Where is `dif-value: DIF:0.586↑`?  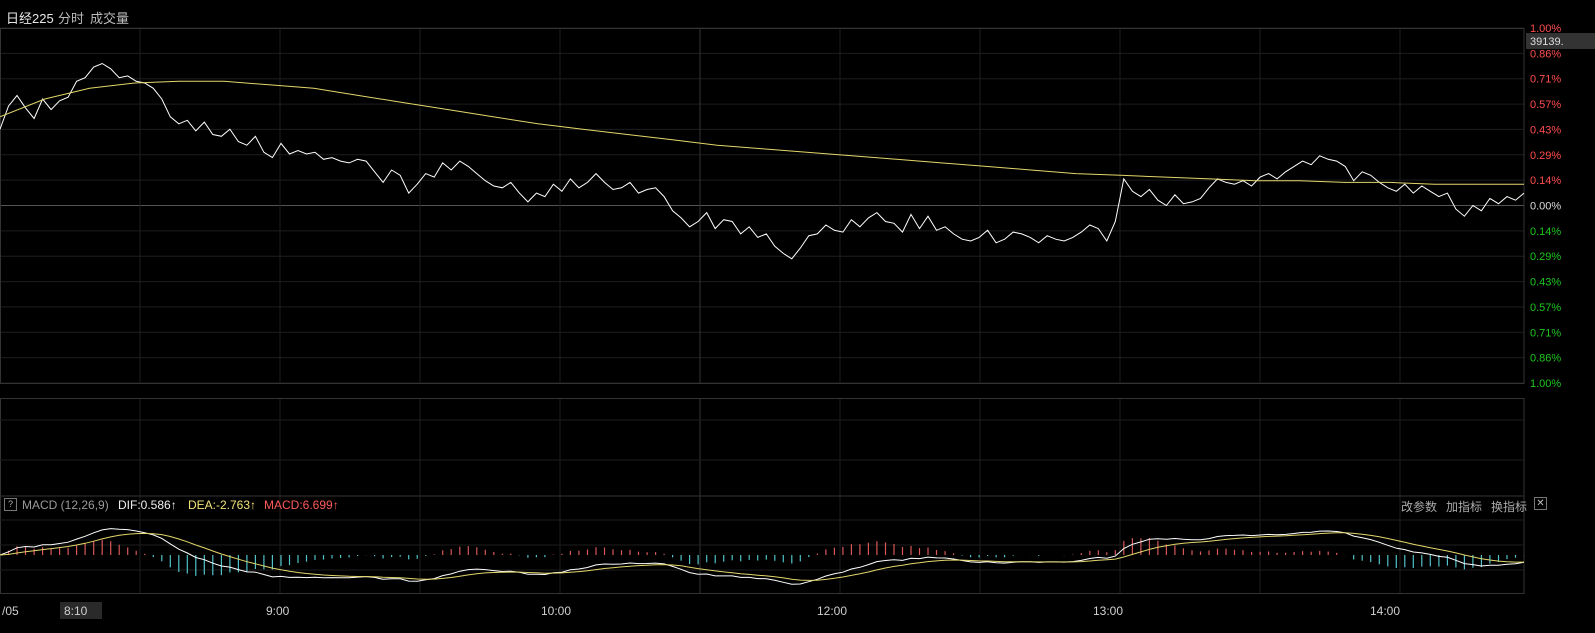 dif-value: DIF:0.586↑ is located at coordinates (147, 505).